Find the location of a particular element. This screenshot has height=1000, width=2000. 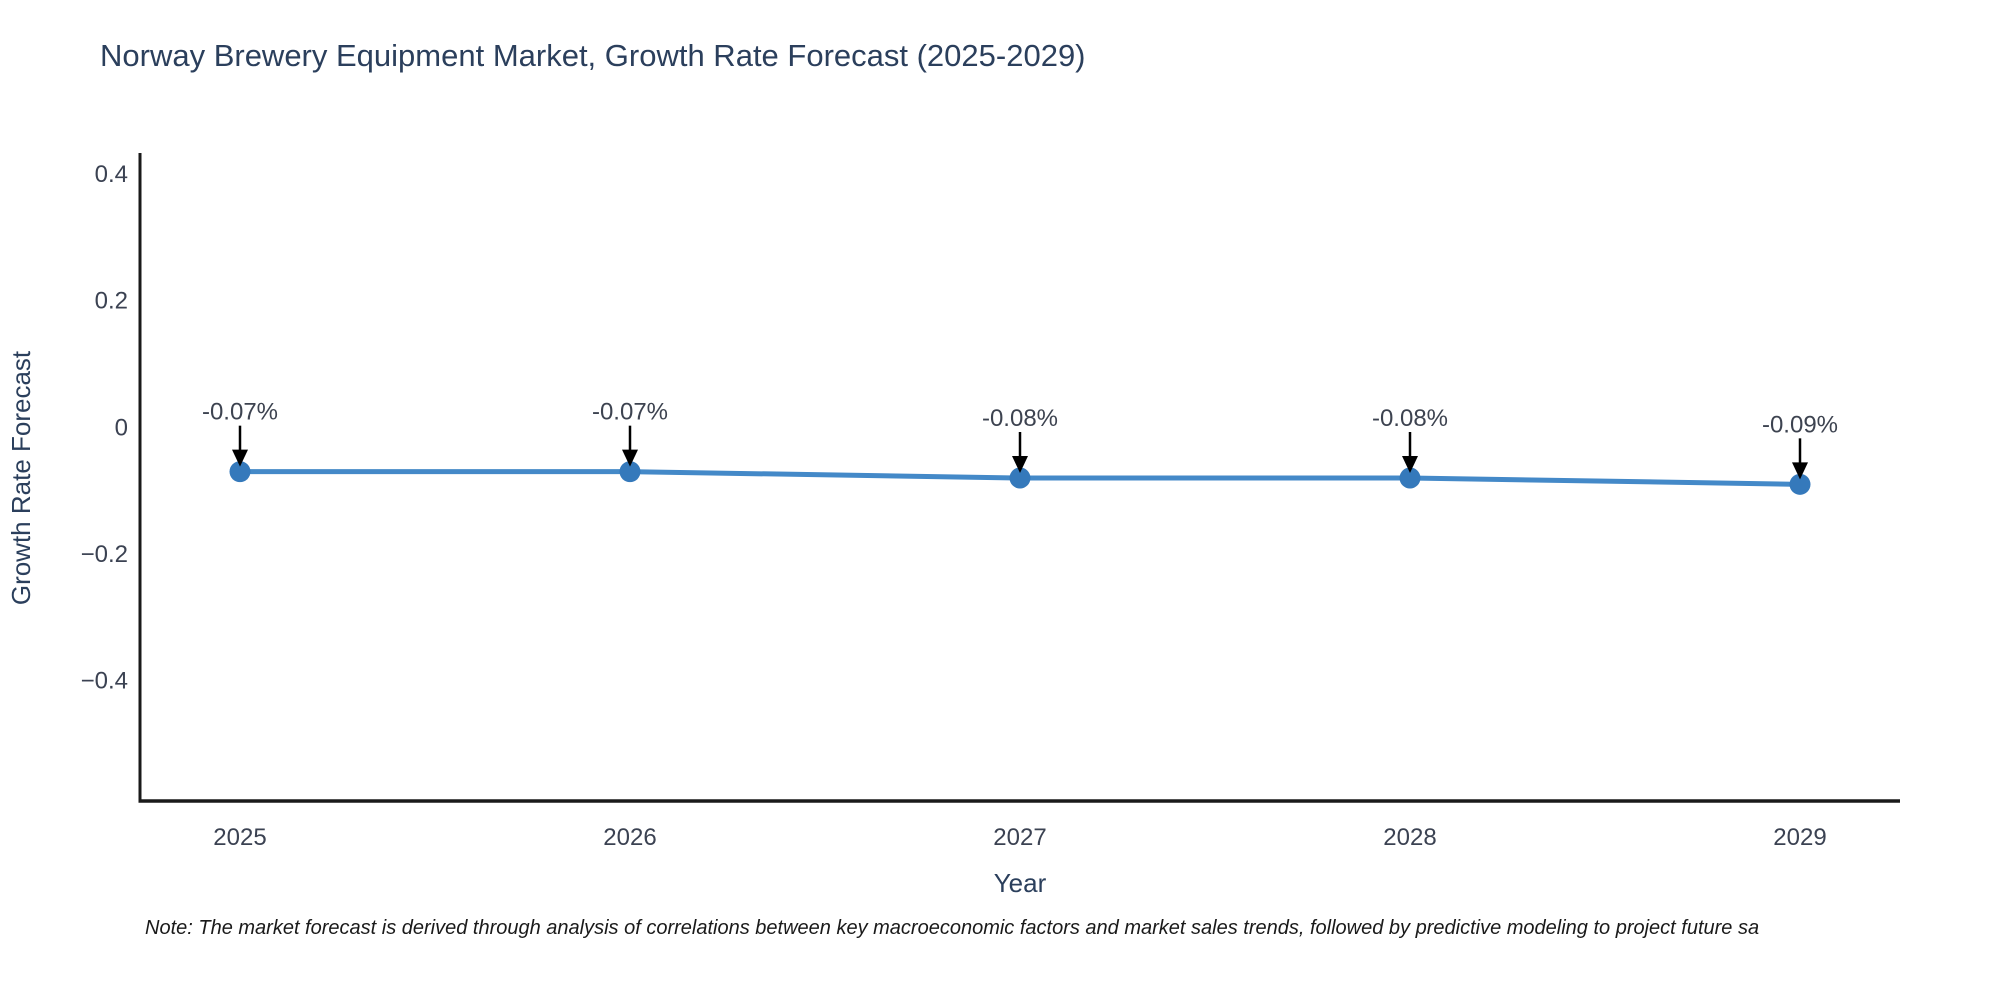

x-axis-title: Year is located at coordinates (1020, 883).